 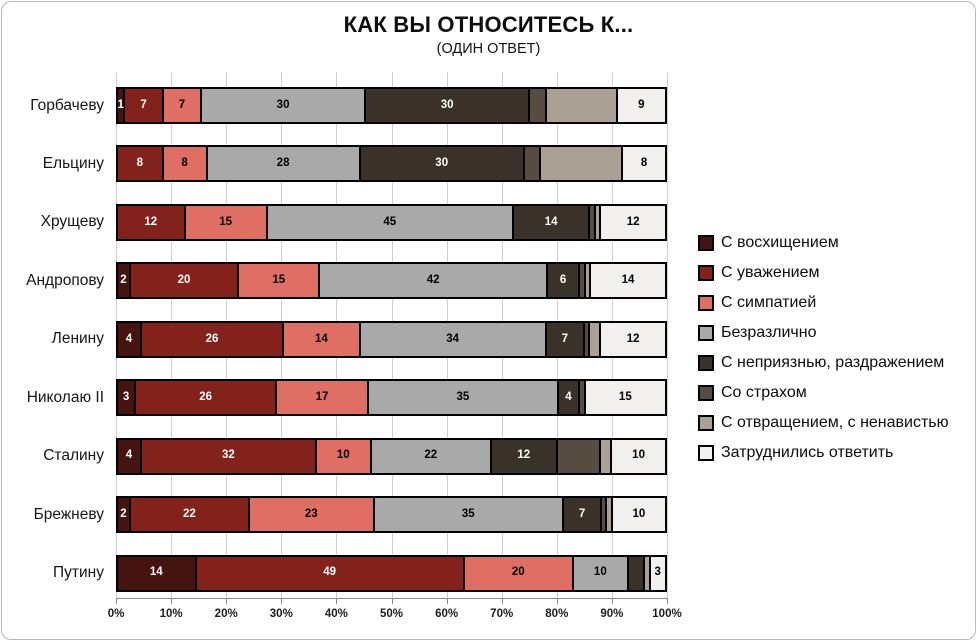 I want to click on segment-value-label: 17, so click(x=322, y=396).